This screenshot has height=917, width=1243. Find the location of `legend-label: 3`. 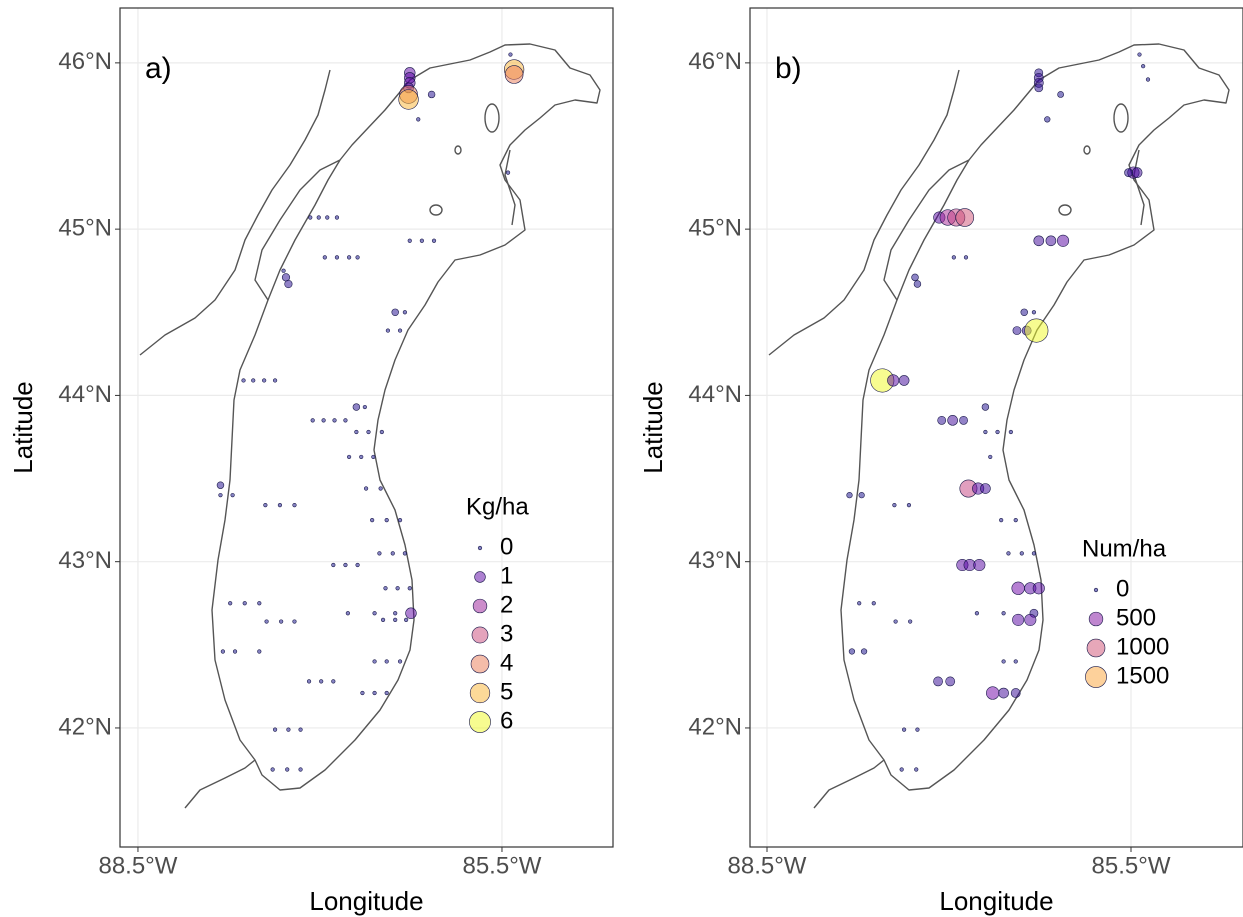

legend-label: 3 is located at coordinates (506, 633).